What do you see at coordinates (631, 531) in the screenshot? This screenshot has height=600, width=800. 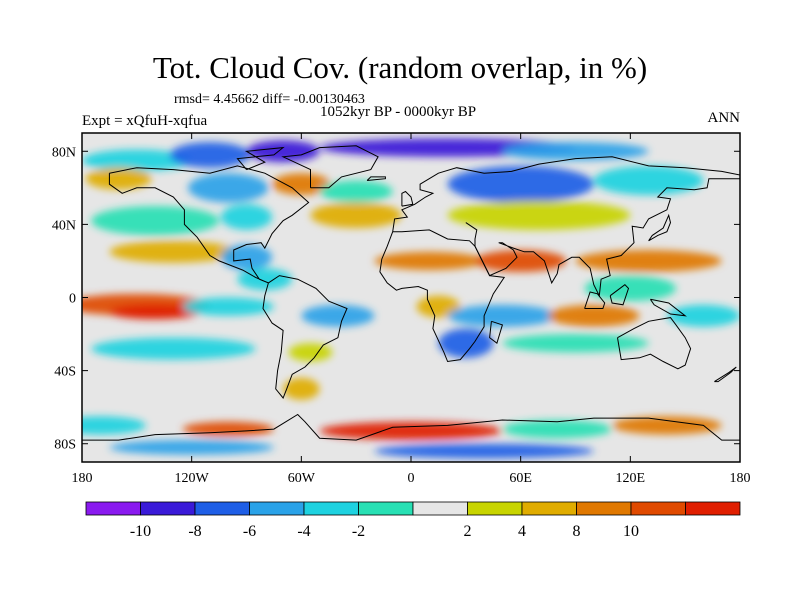 I see `colorbar-label: 10` at bounding box center [631, 531].